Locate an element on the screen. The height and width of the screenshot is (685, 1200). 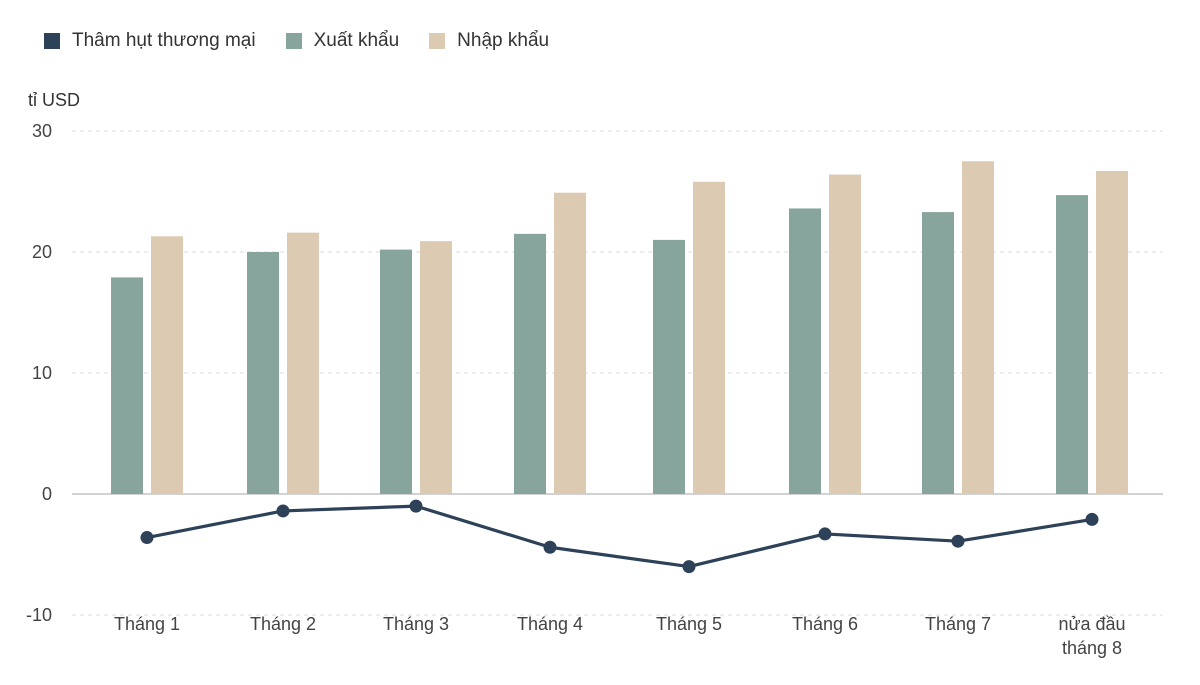
x-tick-line: Tháng 6 is located at coordinates (825, 624).